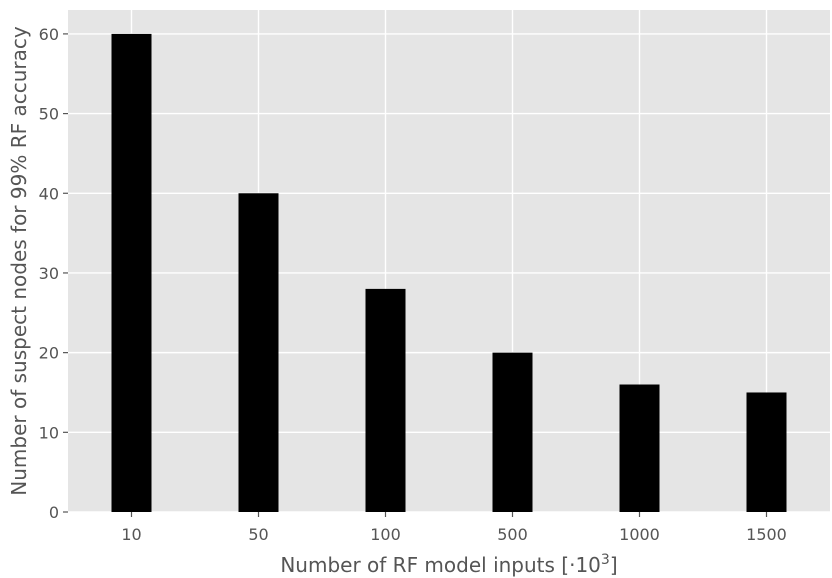  What do you see at coordinates (605, 560) in the screenshot?
I see `x-axis-label-superscript: 3` at bounding box center [605, 560].